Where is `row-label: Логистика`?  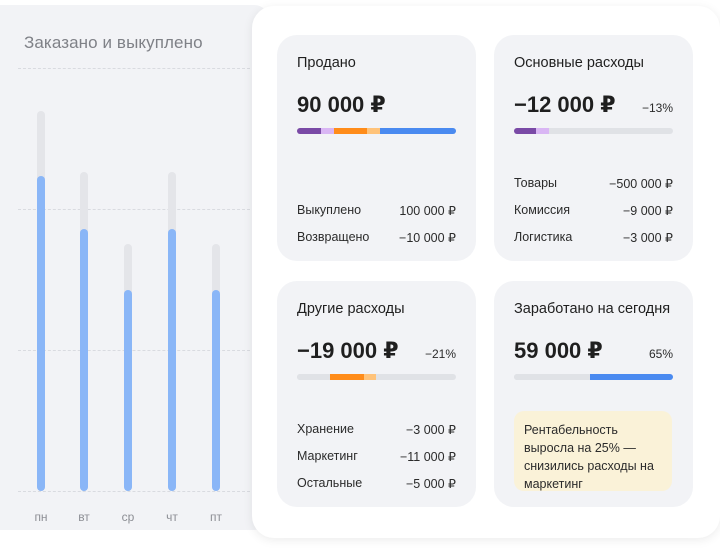 row-label: Логистика is located at coordinates (543, 237).